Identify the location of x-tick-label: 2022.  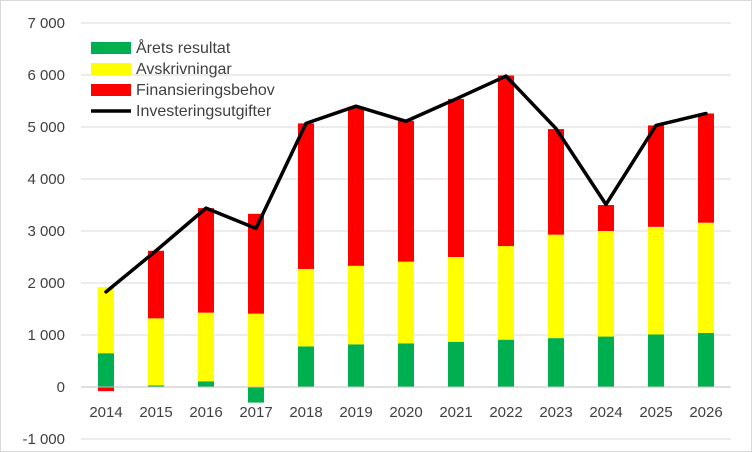
(505, 412).